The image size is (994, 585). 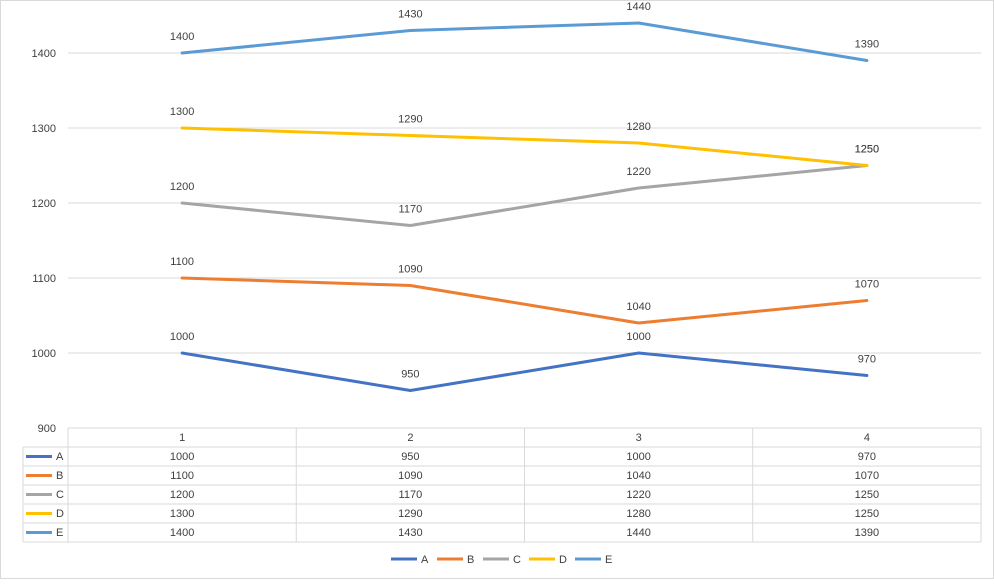 I want to click on data-label: 1100, so click(x=182, y=262).